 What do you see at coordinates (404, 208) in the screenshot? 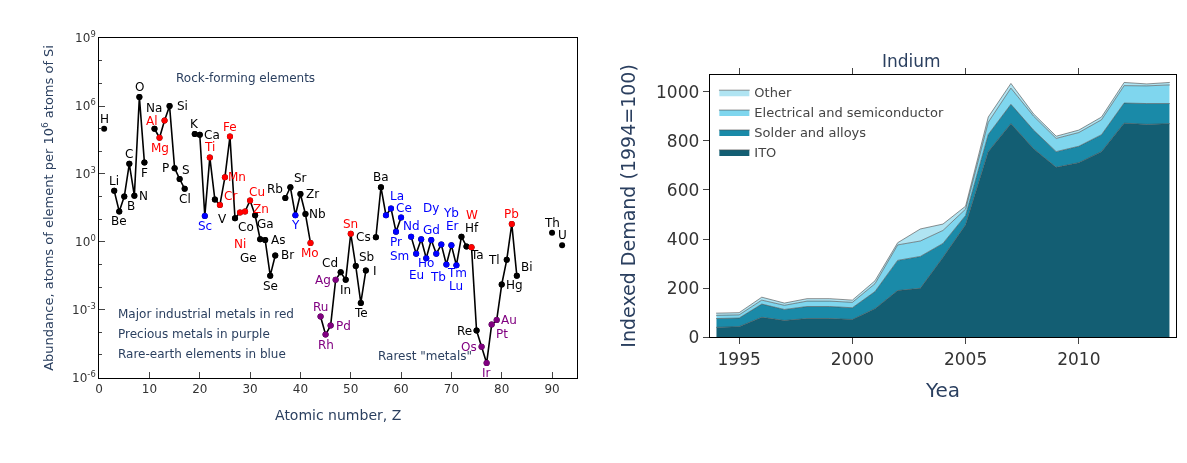
I see `data-label: Ce` at bounding box center [404, 208].